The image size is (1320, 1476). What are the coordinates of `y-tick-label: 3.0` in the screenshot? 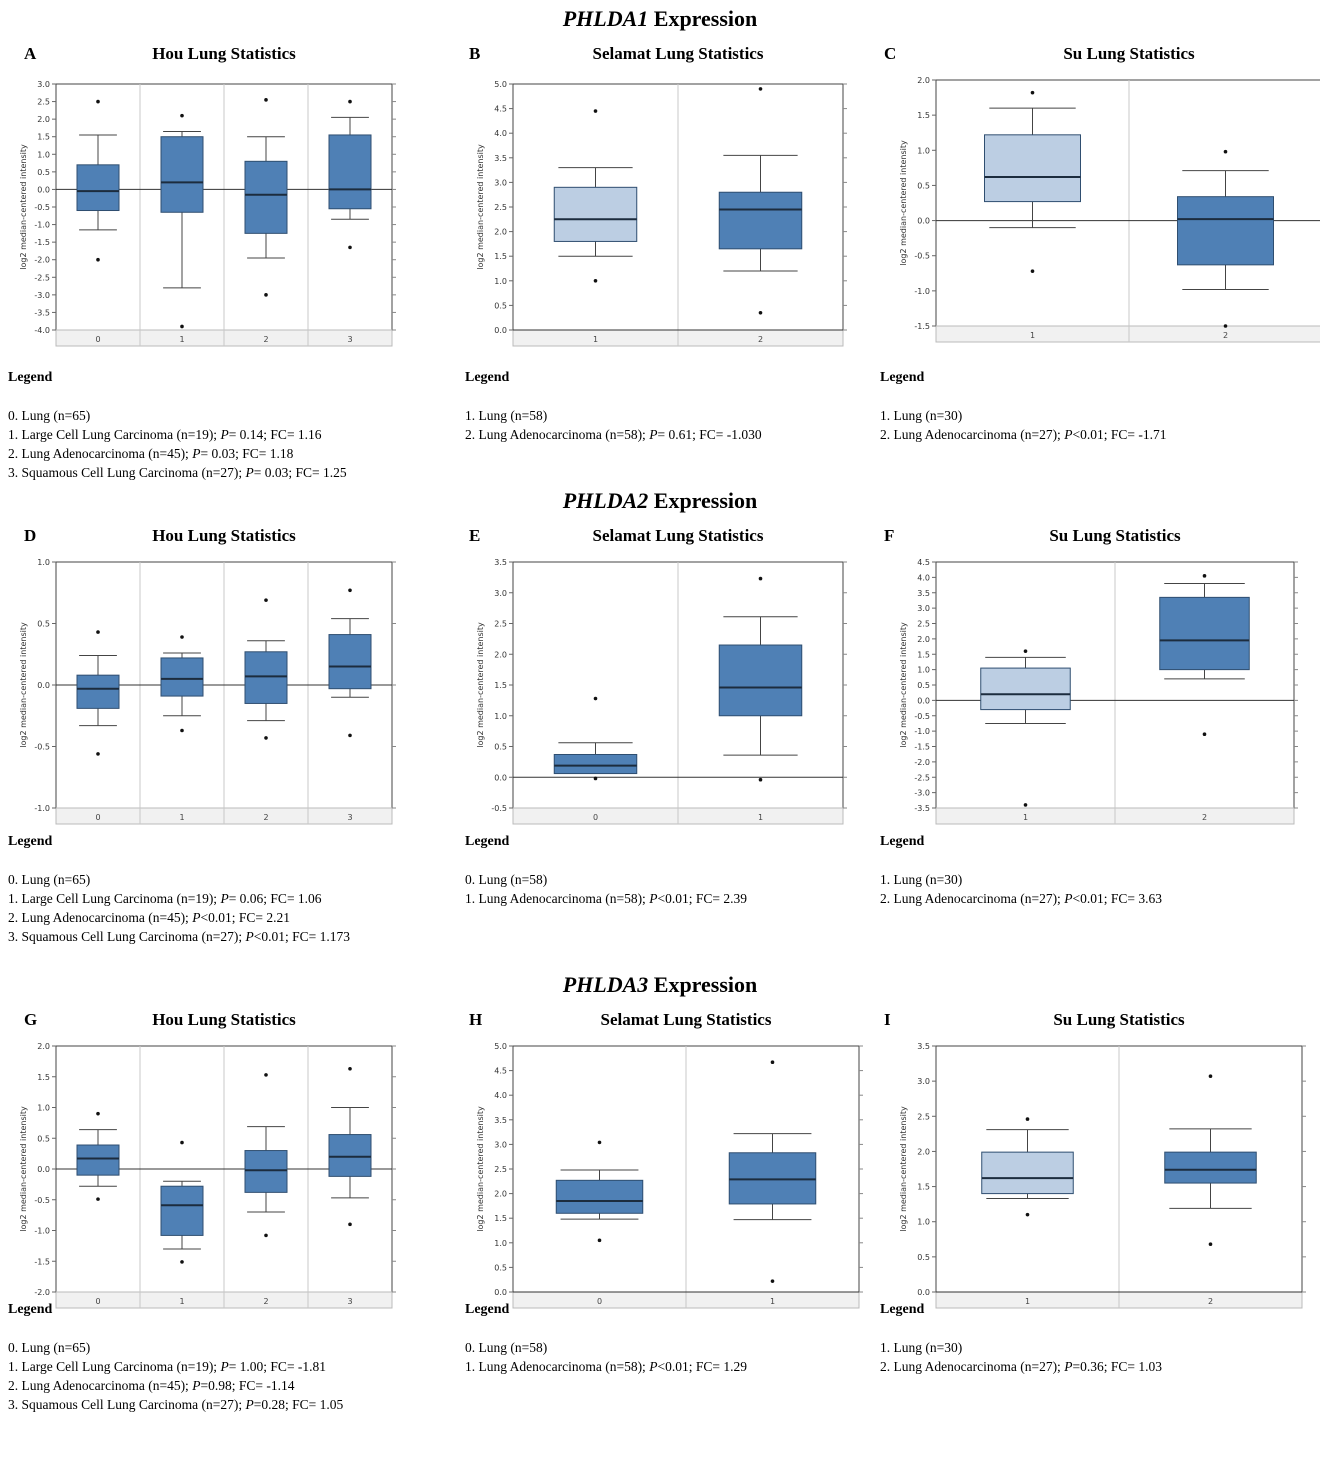 It's located at (923, 608).